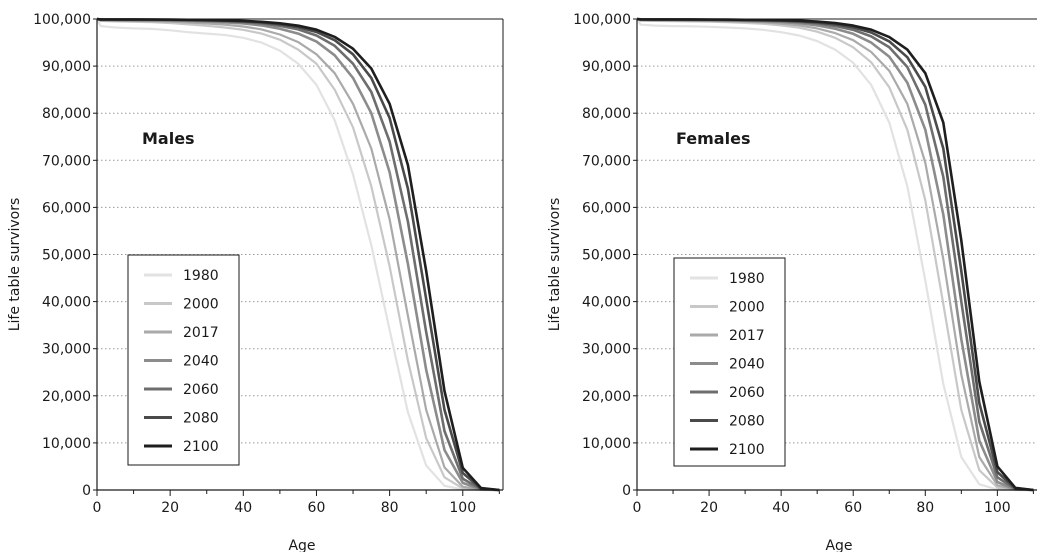 This screenshot has width=1037, height=552. I want to click on panel-label: Females, so click(713, 138).